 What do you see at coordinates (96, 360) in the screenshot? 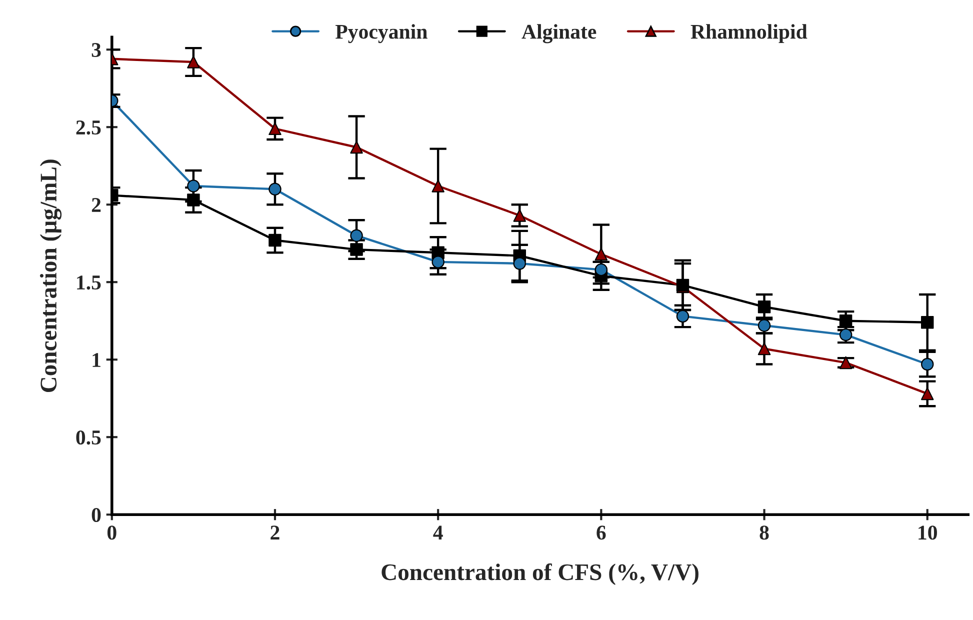
I see `y-tick-label: 1` at bounding box center [96, 360].